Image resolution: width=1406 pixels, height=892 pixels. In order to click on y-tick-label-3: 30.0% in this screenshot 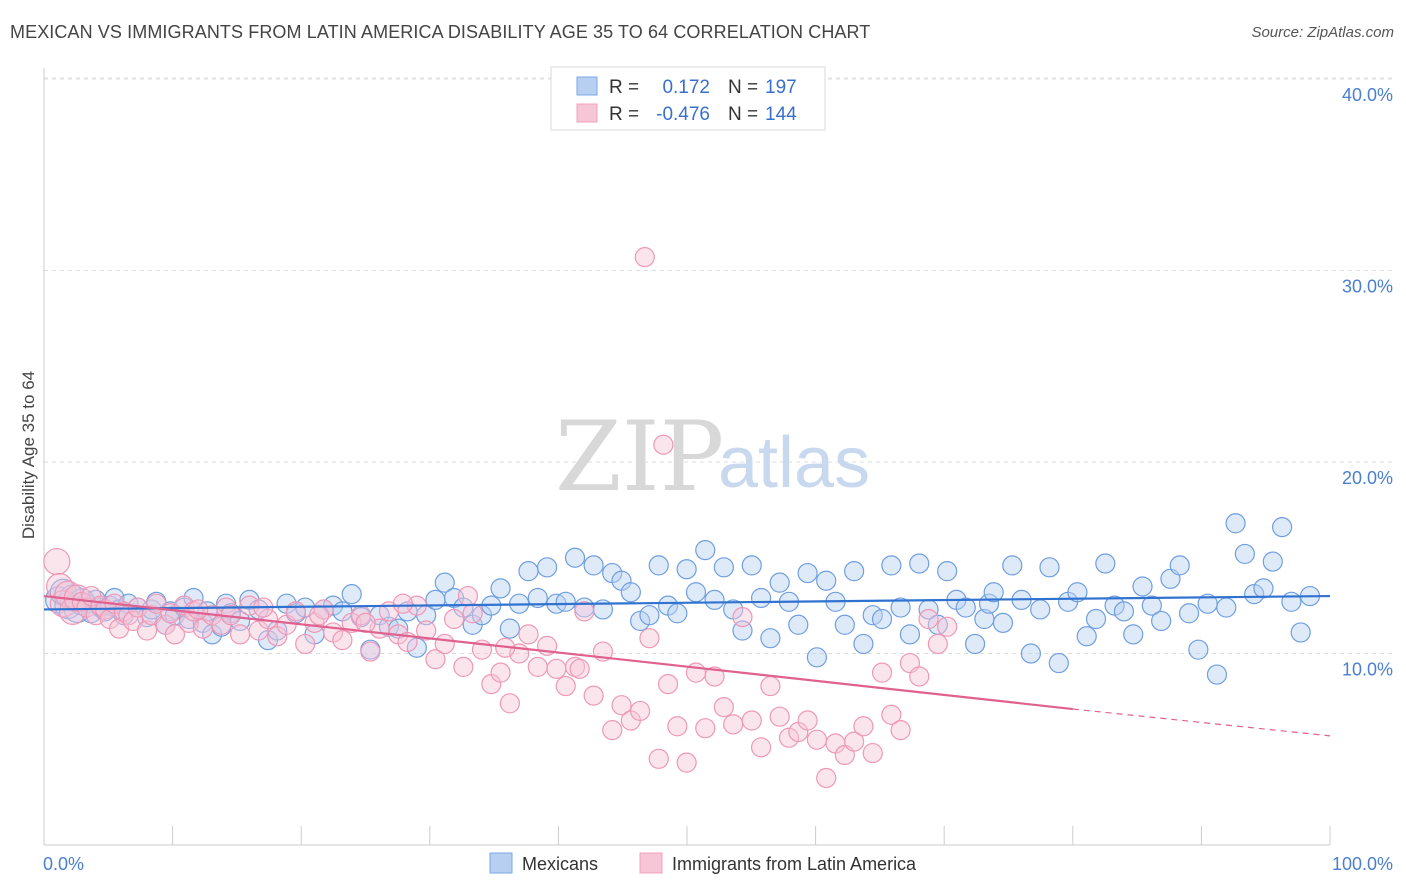, I will do `click(1367, 287)`.